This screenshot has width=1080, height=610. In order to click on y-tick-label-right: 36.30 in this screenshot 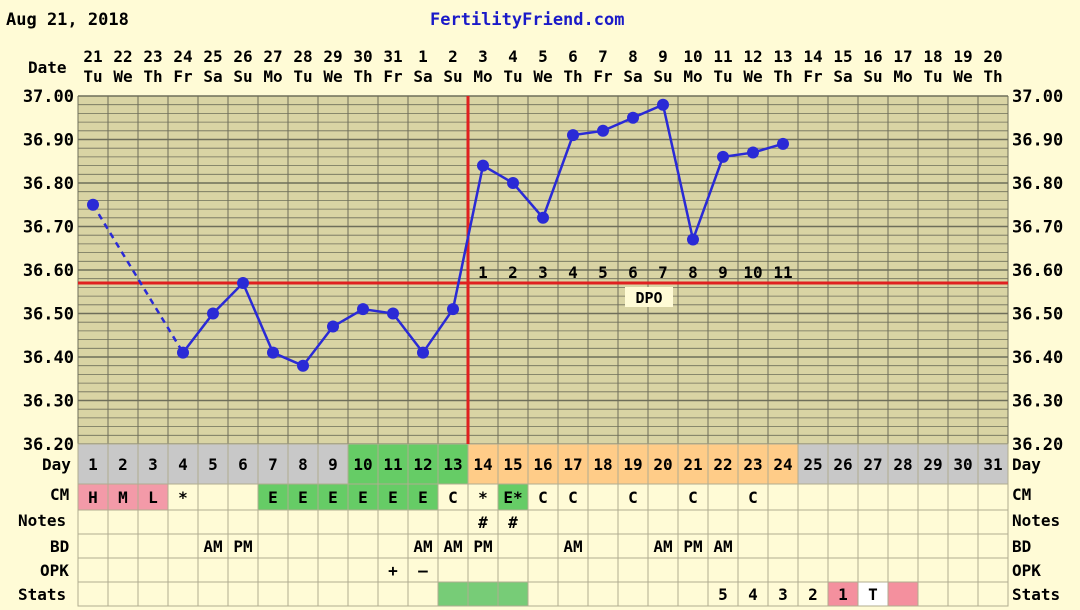, I will do `click(1037, 402)`.